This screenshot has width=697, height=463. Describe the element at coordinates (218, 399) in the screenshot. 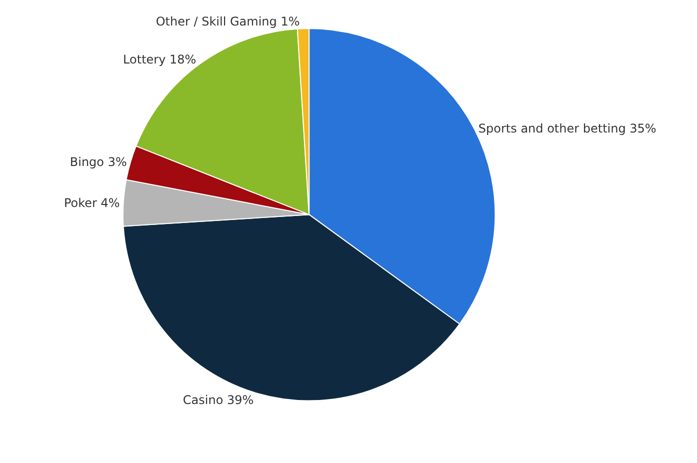

I see `slice-label: Casino 39%` at that location.